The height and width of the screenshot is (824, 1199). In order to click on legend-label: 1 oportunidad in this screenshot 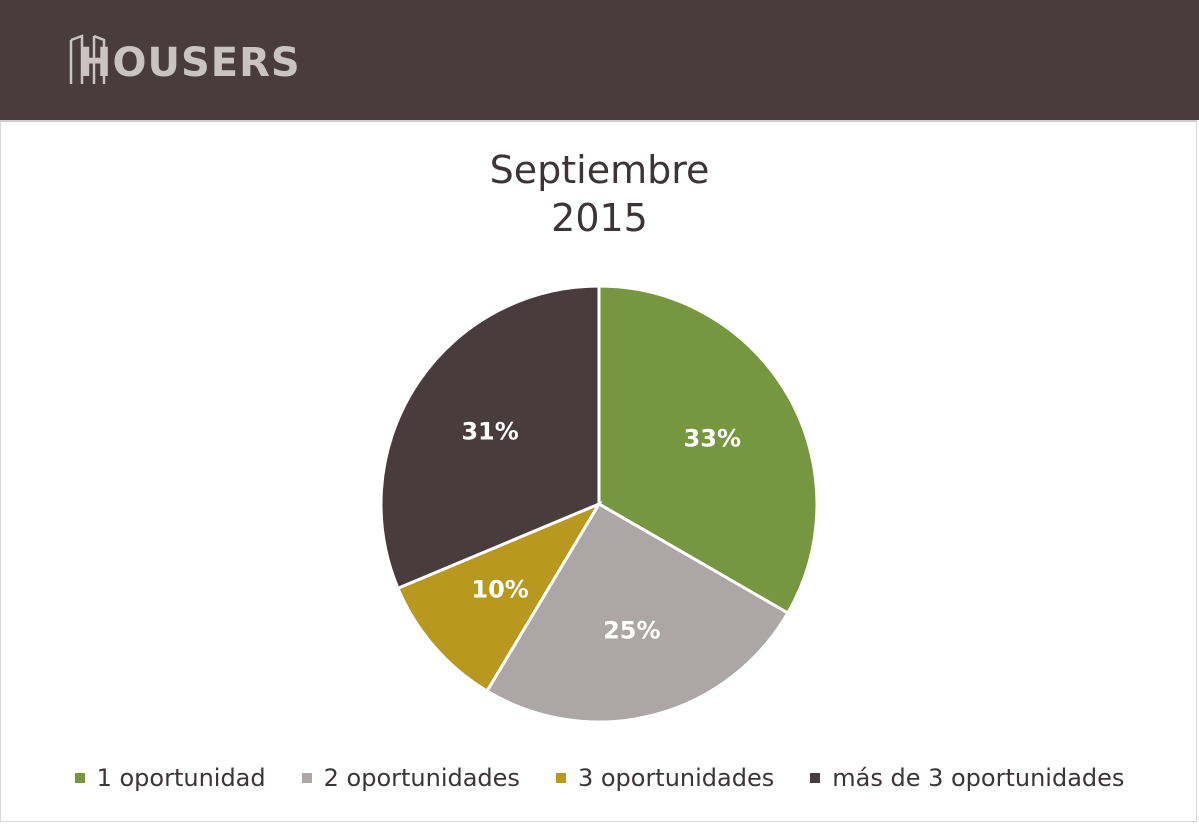, I will do `click(181, 778)`.